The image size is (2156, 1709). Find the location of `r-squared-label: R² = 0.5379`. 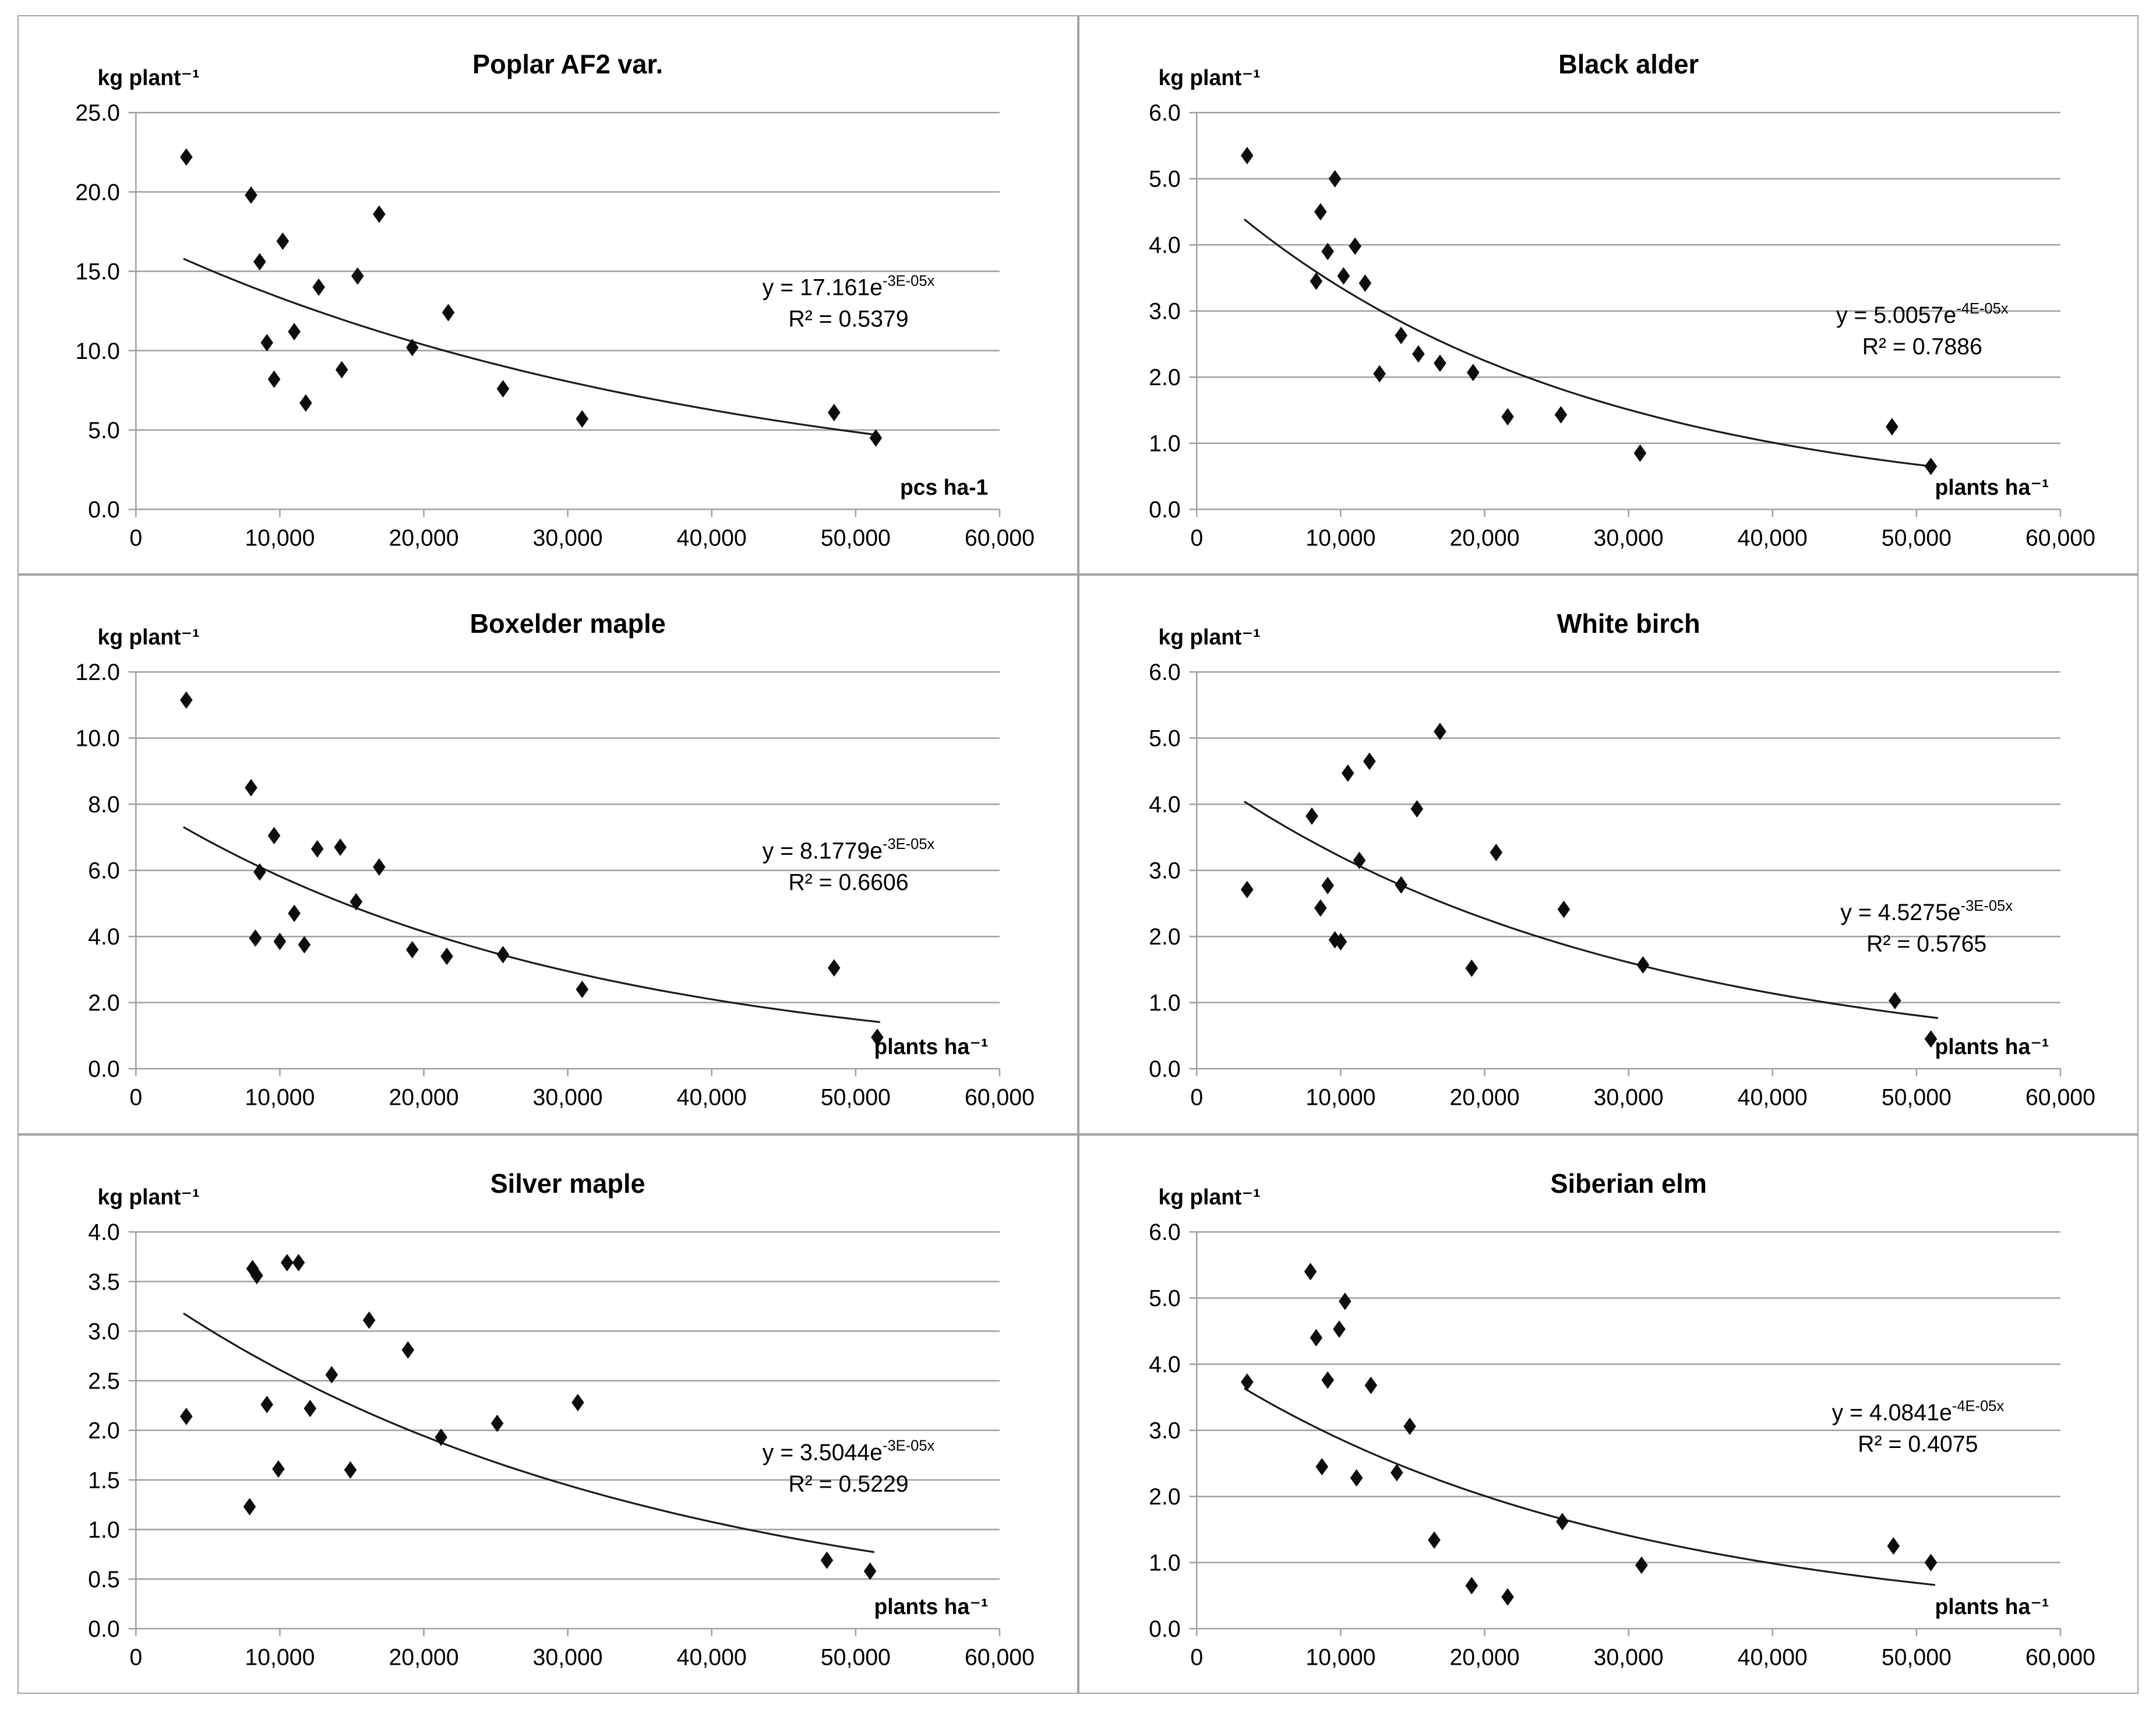

r-squared-label: R² = 0.5379 is located at coordinates (848, 319).